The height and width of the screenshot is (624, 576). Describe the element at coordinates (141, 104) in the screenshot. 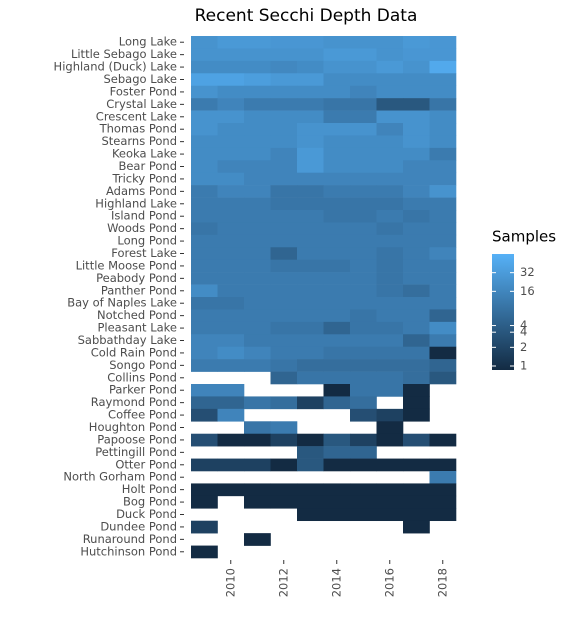

I see `y-tick-label: Crystal Lake` at that location.